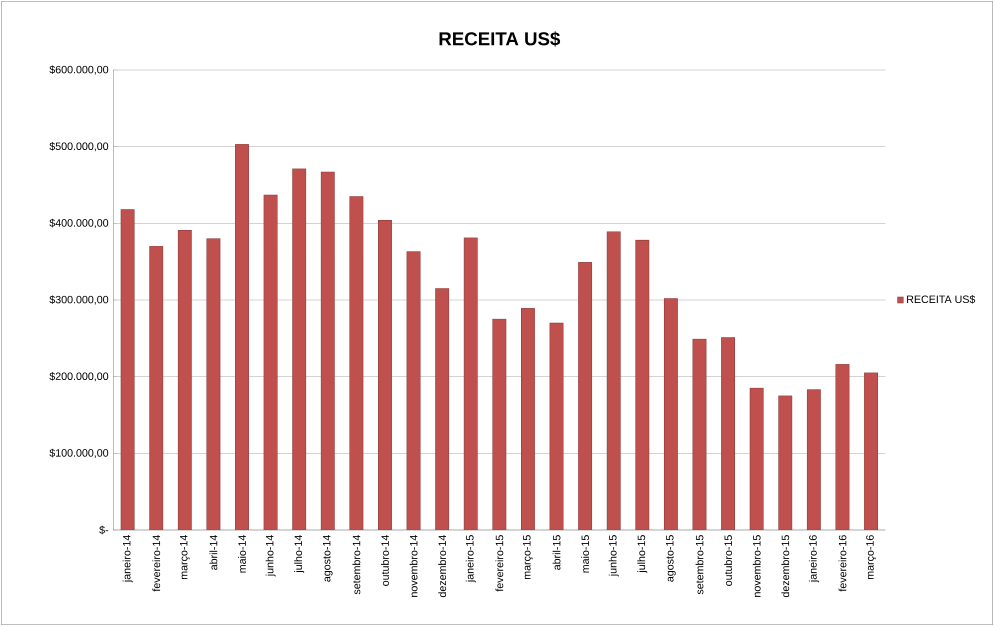 The width and height of the screenshot is (994, 626). Describe the element at coordinates (556, 552) in the screenshot. I see `x-tick-label: abril-15` at that location.